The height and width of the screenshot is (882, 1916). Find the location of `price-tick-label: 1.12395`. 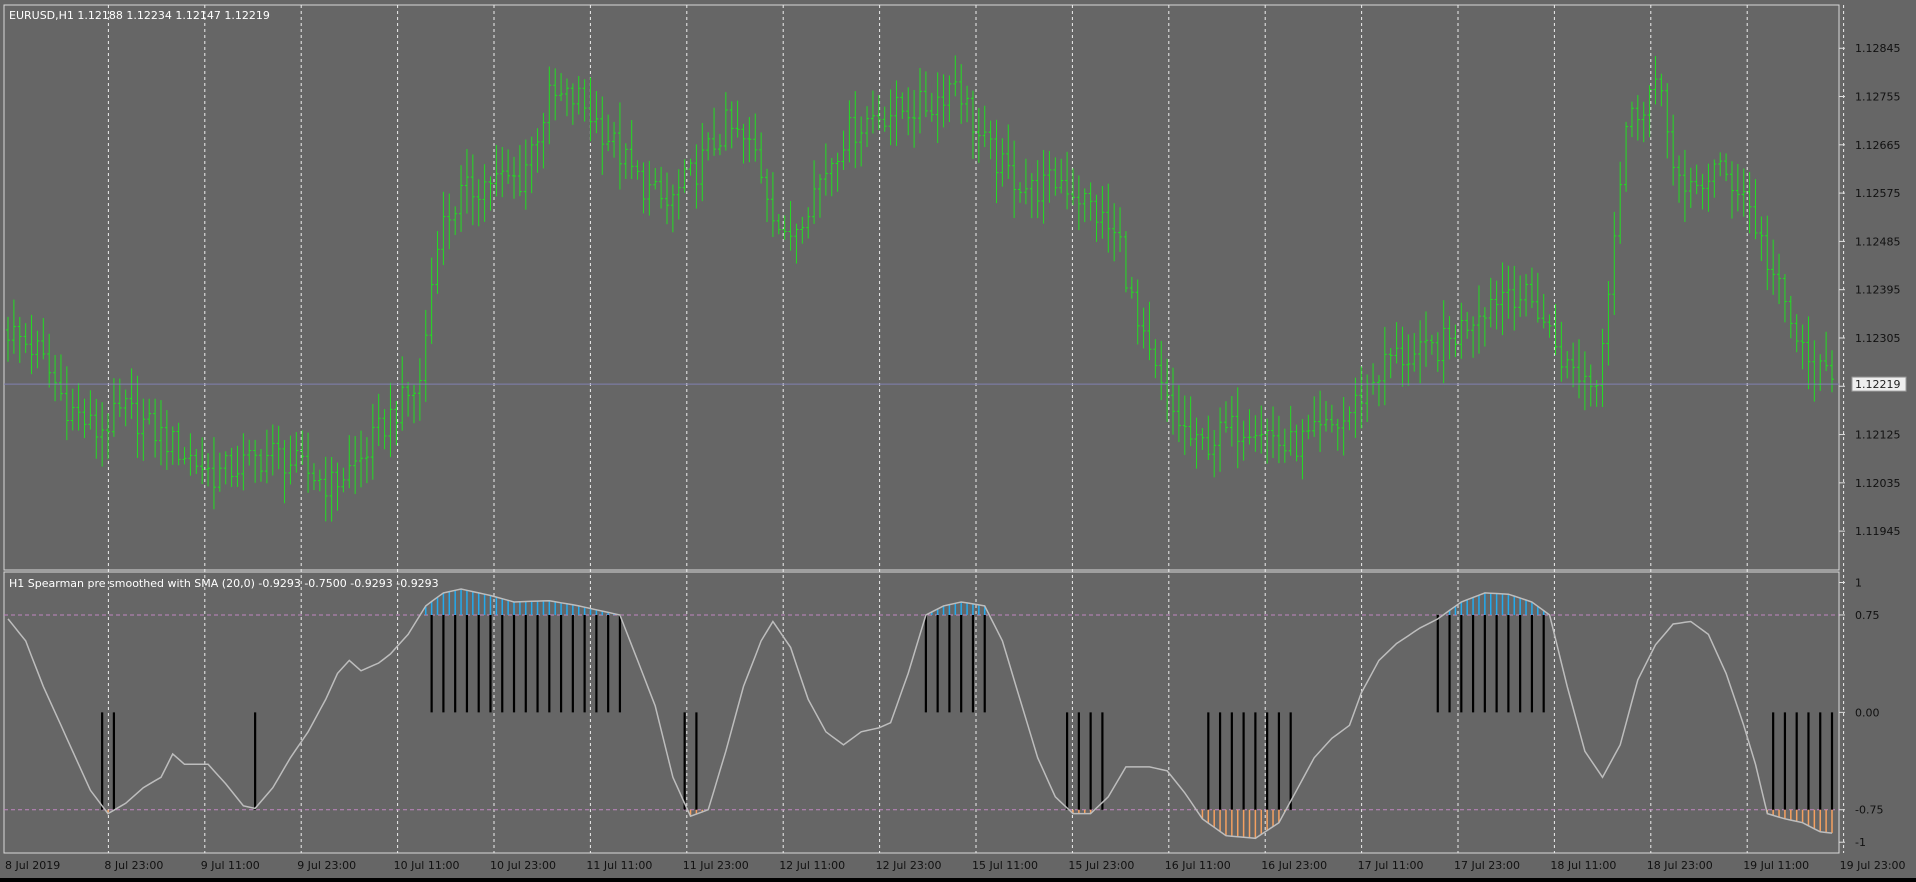

price-tick-label: 1.12395 is located at coordinates (1878, 290).